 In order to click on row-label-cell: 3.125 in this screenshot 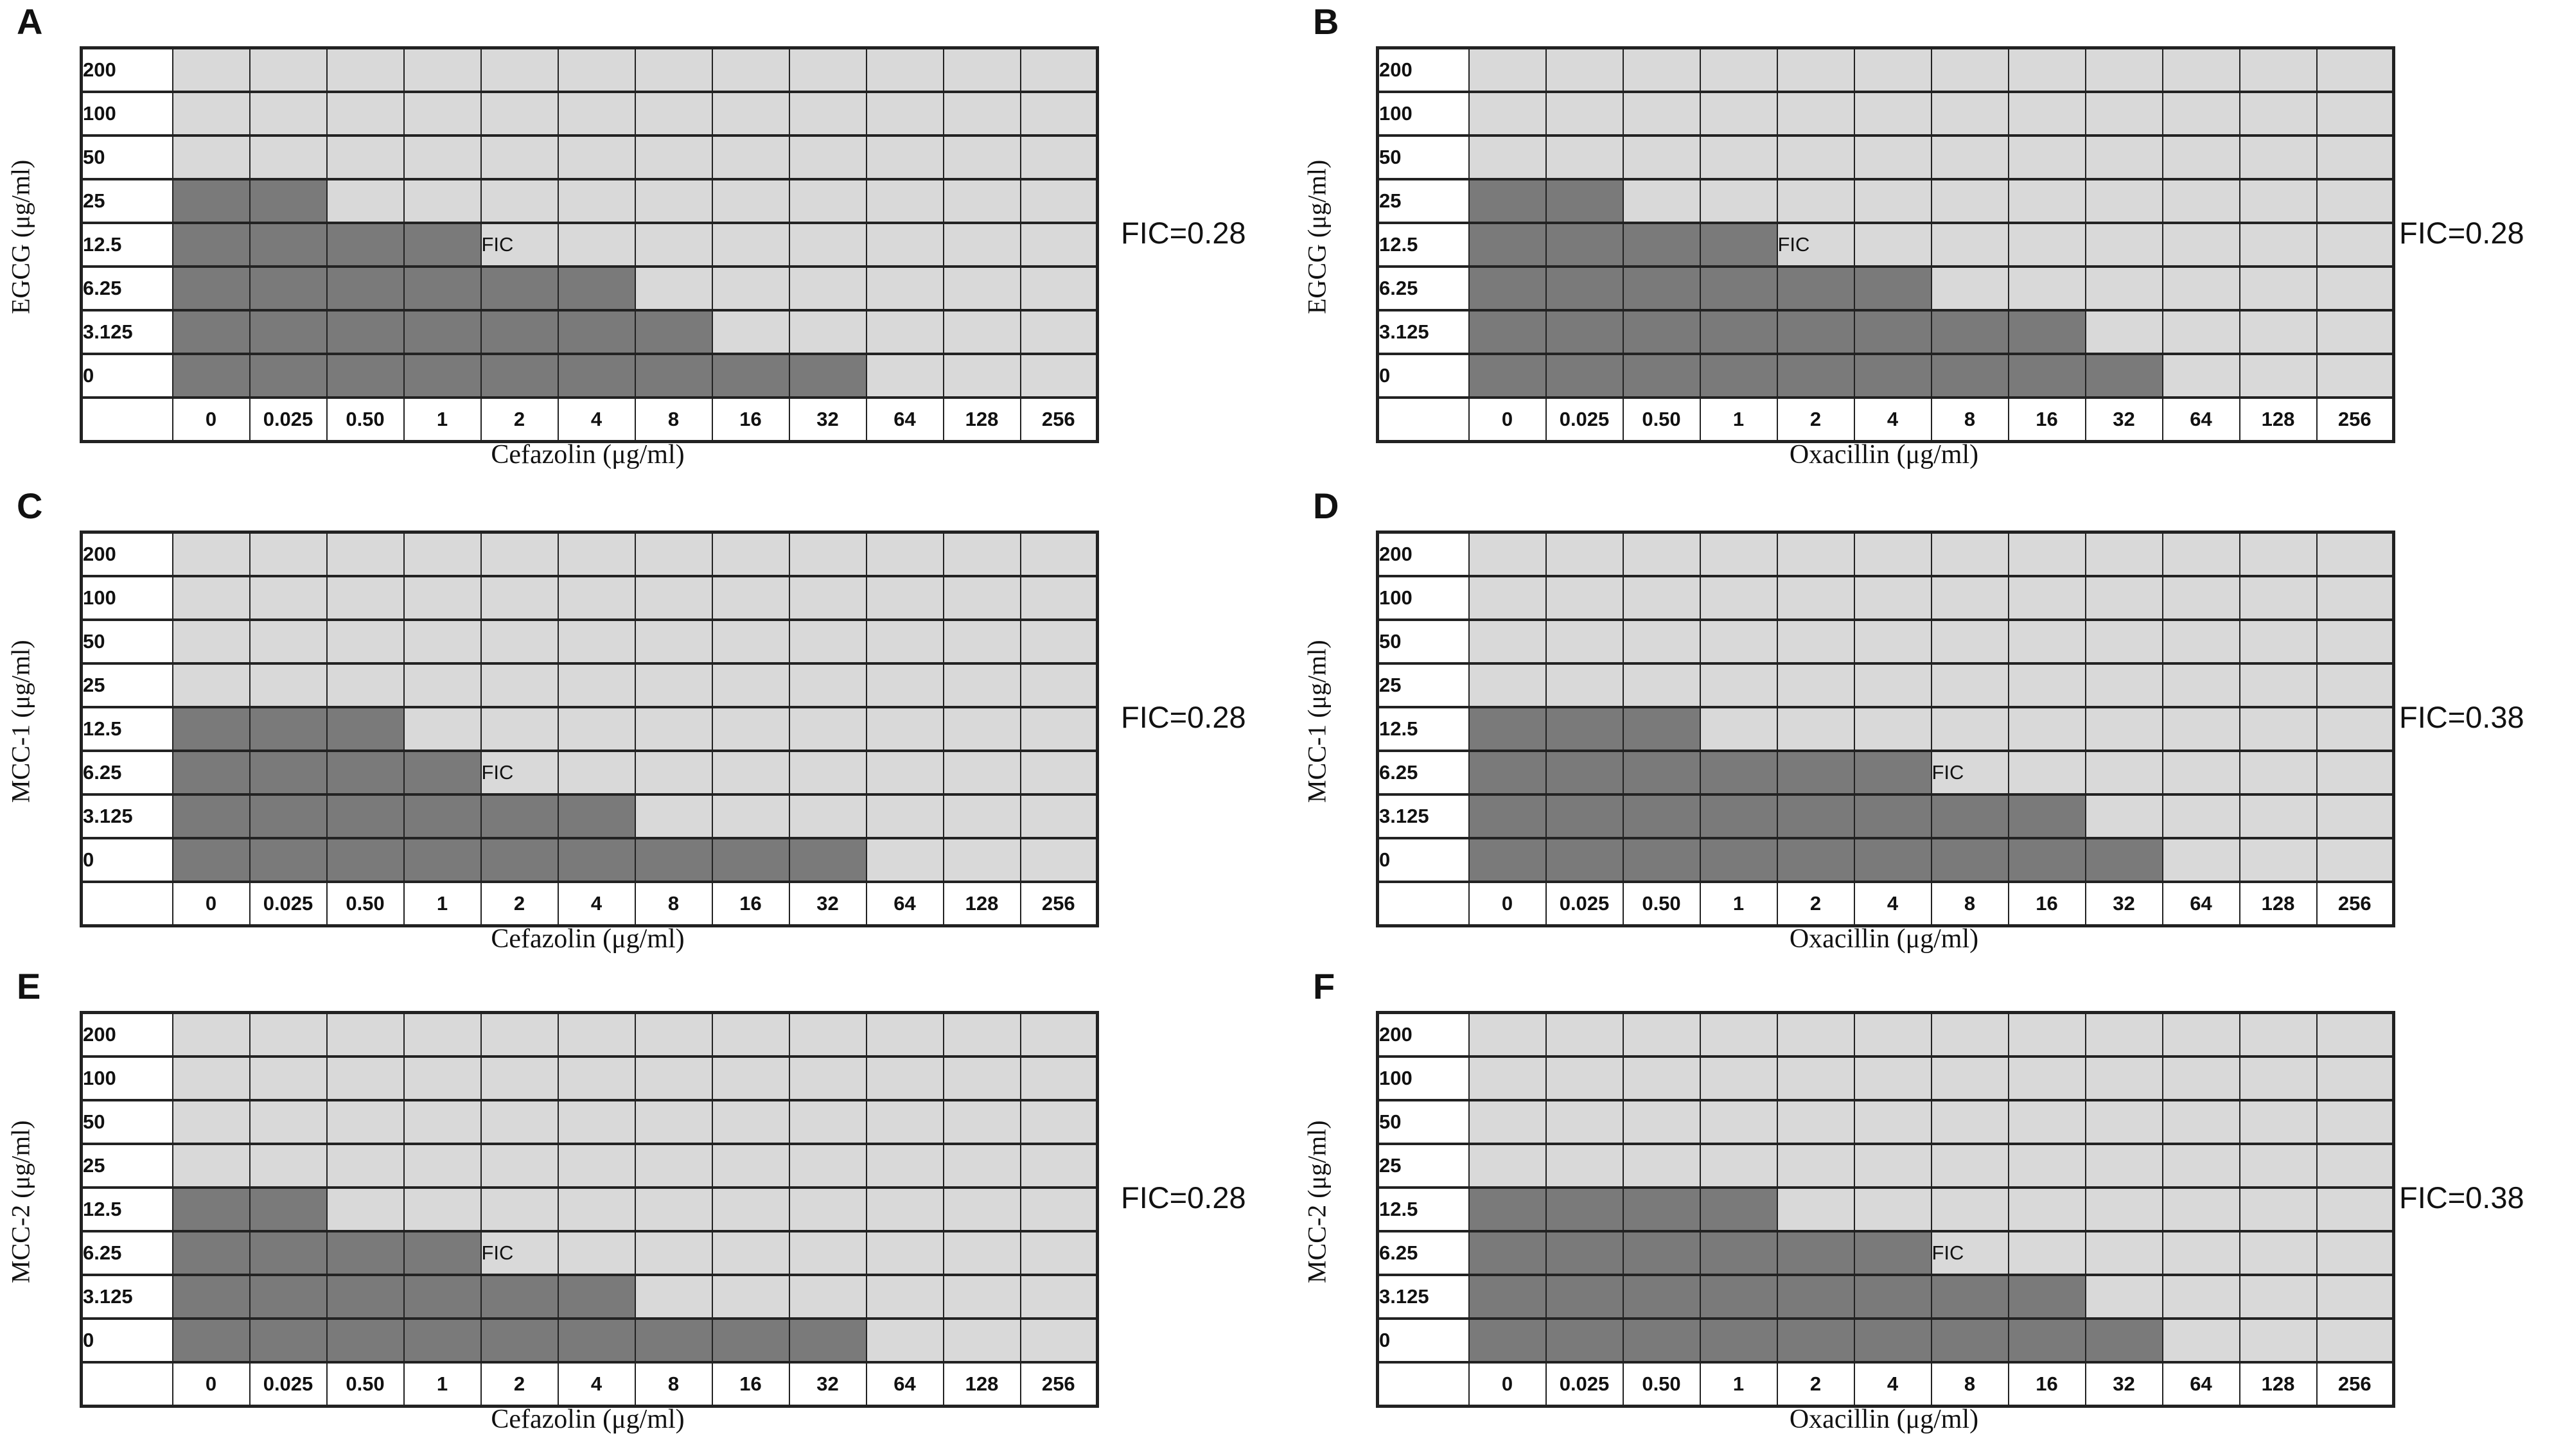, I will do `click(1423, 1297)`.